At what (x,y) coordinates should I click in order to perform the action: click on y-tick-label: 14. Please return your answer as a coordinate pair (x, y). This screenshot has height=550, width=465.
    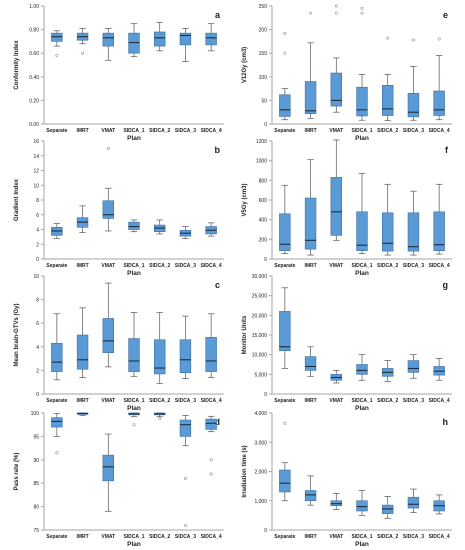
    Looking at the image, I should click on (36, 157).